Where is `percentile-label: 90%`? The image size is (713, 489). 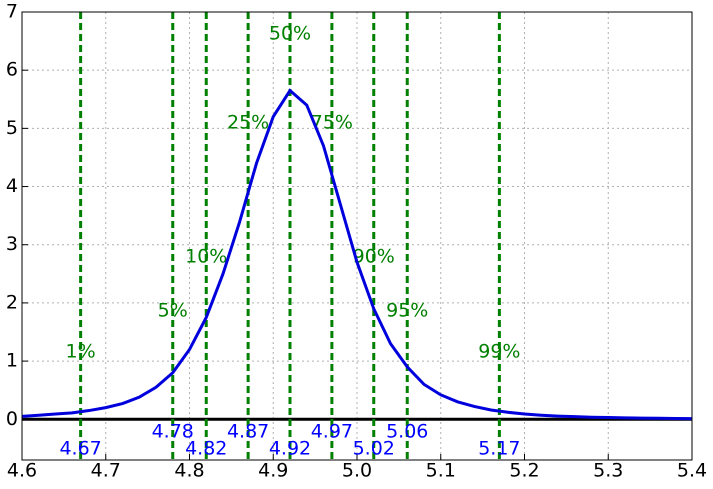 percentile-label: 90% is located at coordinates (374, 257).